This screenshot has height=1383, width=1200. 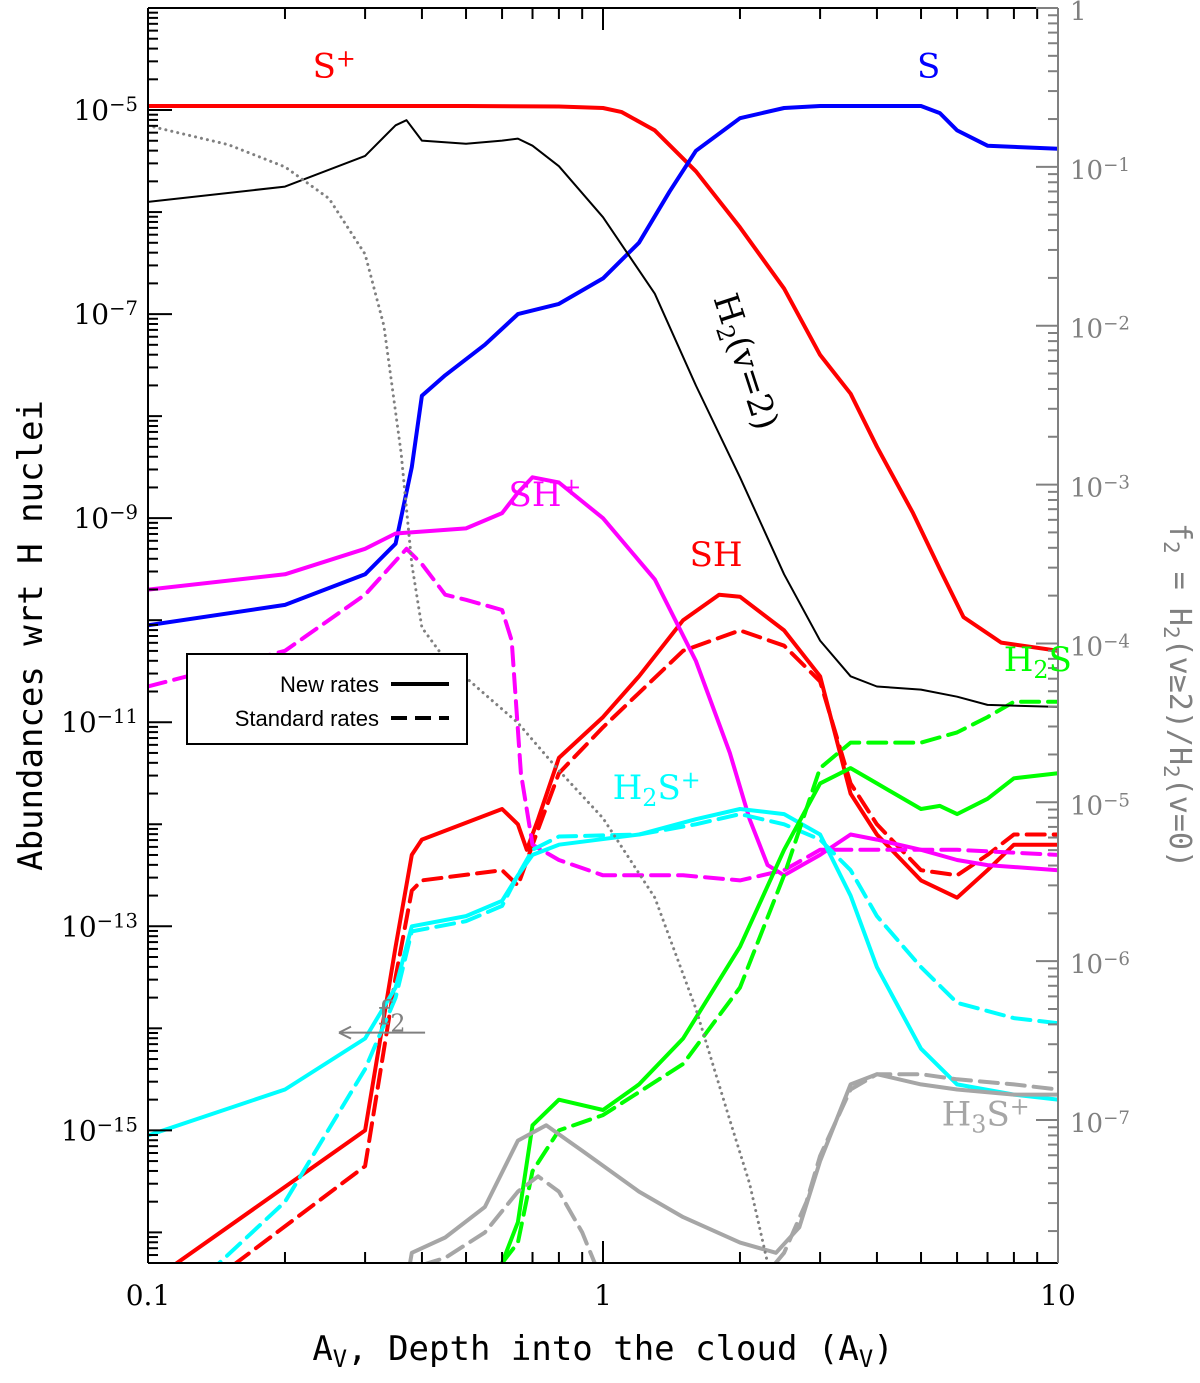 I want to click on x-tick-label: 1, so click(x=603, y=1295).